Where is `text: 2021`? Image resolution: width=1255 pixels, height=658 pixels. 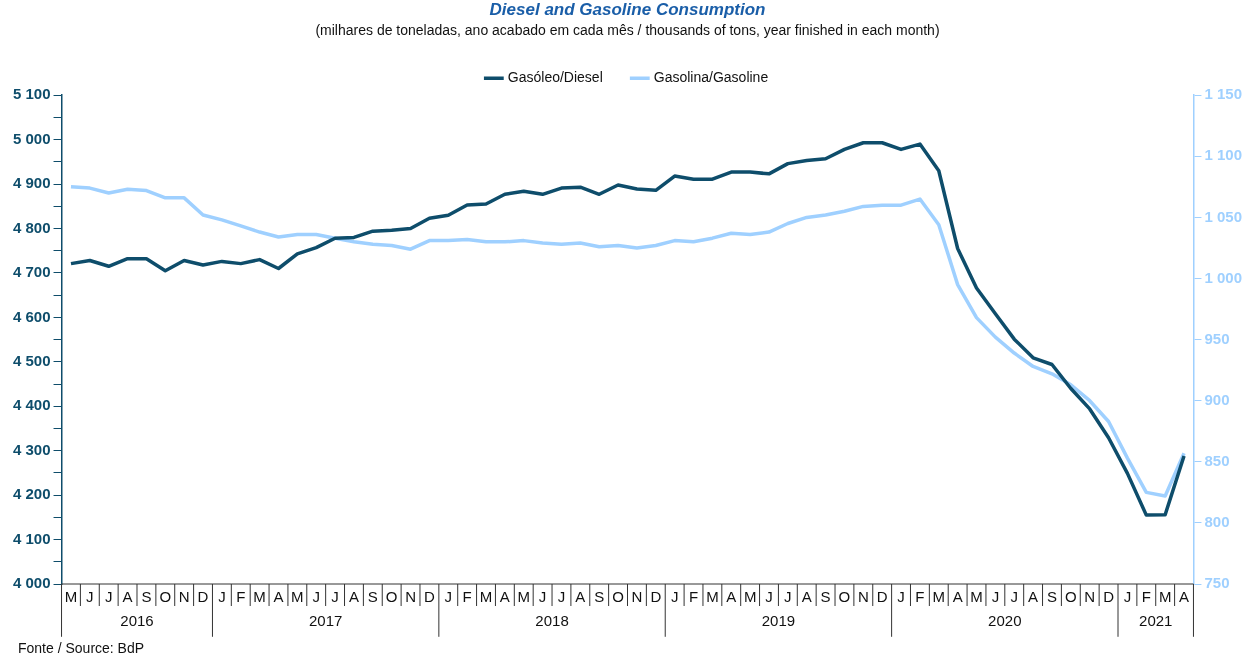
text: 2021 is located at coordinates (1156, 620).